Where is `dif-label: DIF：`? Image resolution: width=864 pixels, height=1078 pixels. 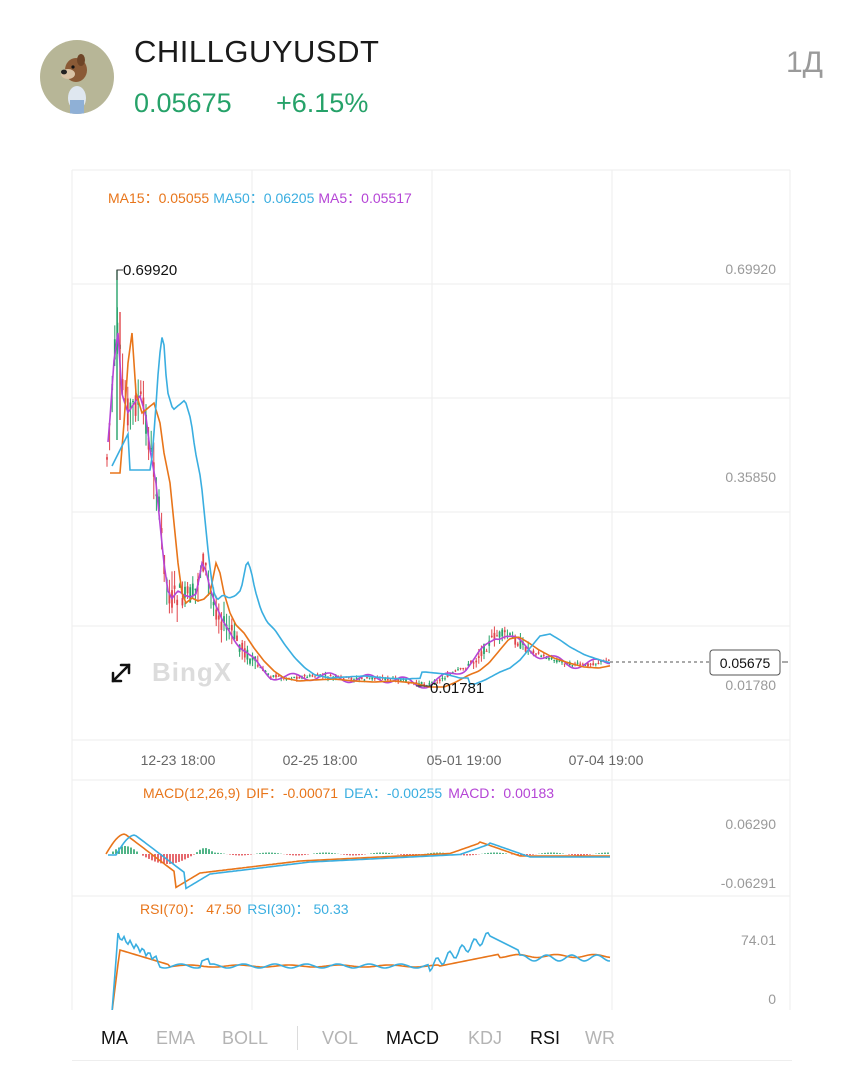 dif-label: DIF： is located at coordinates (264, 793).